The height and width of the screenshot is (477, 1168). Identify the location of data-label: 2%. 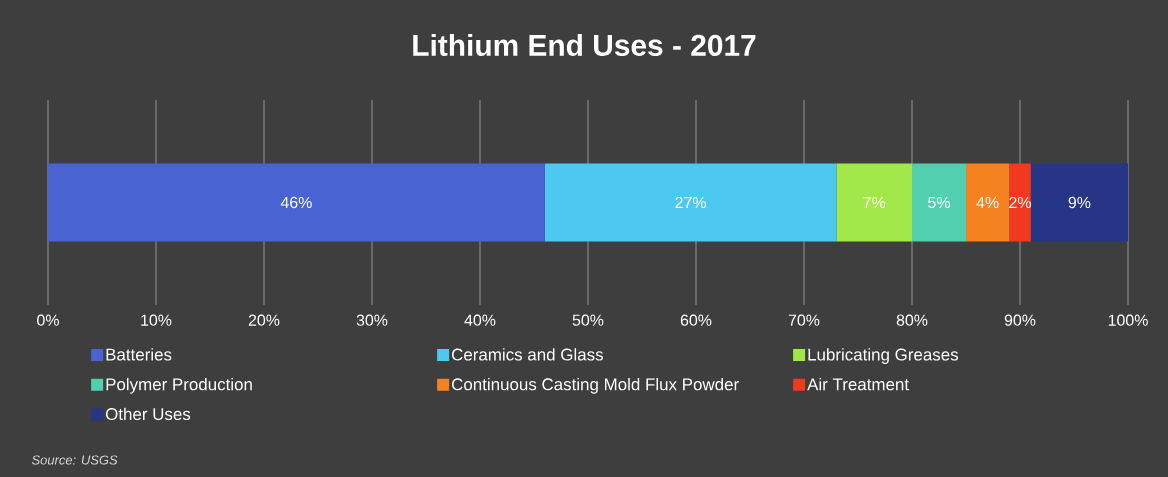
(1020, 202).